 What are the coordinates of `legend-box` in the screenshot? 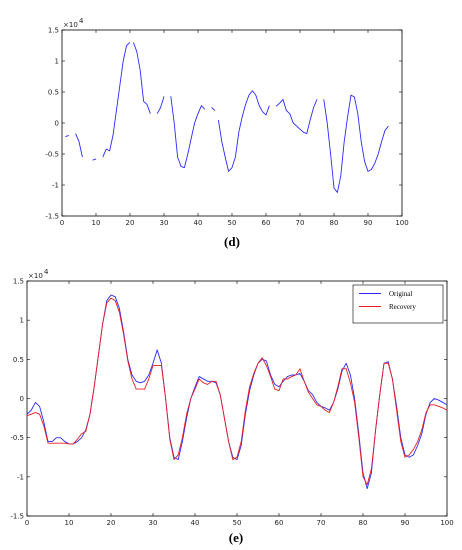 It's located at (398, 304).